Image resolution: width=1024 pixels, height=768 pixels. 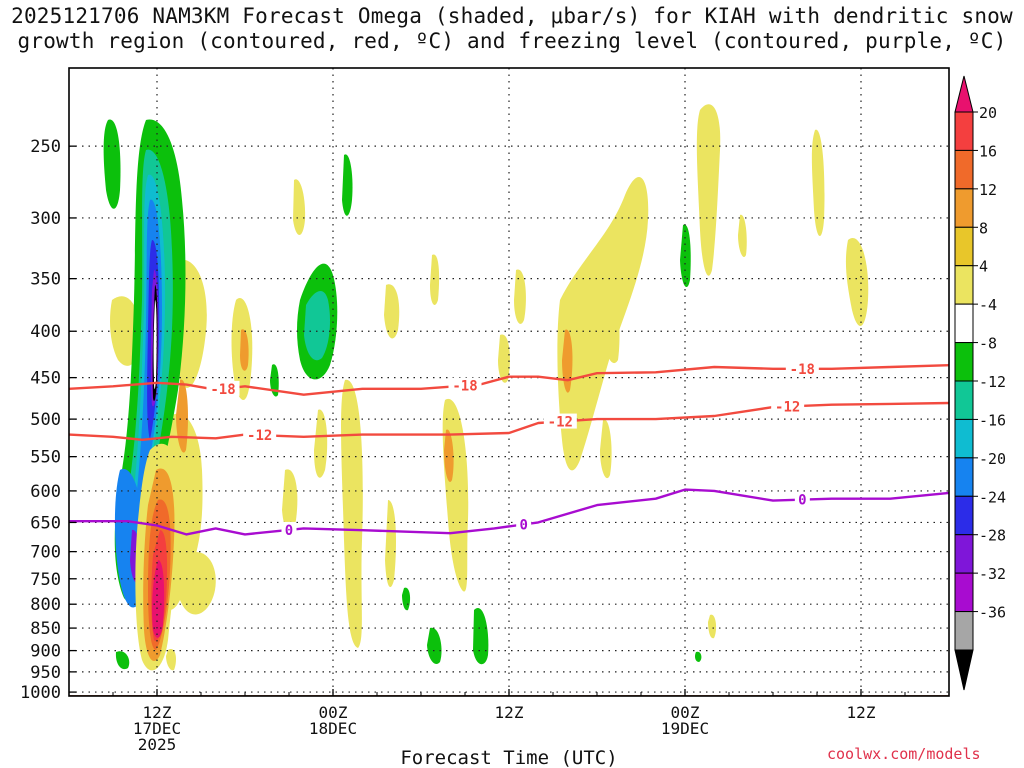 What do you see at coordinates (983, 267) in the screenshot?
I see `colorbar-label: 4` at bounding box center [983, 267].